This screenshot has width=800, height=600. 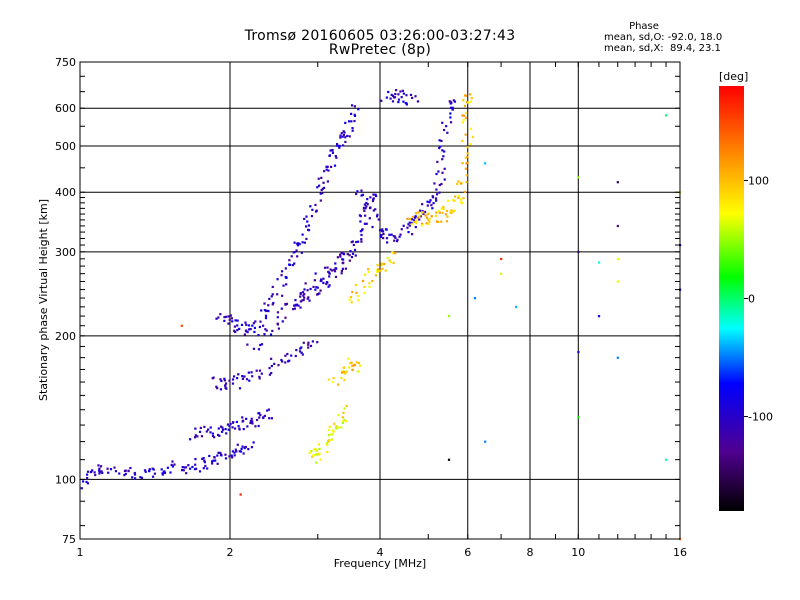 What do you see at coordinates (733, 76) in the screenshot?
I see `colorbar-label: [deg]` at bounding box center [733, 76].